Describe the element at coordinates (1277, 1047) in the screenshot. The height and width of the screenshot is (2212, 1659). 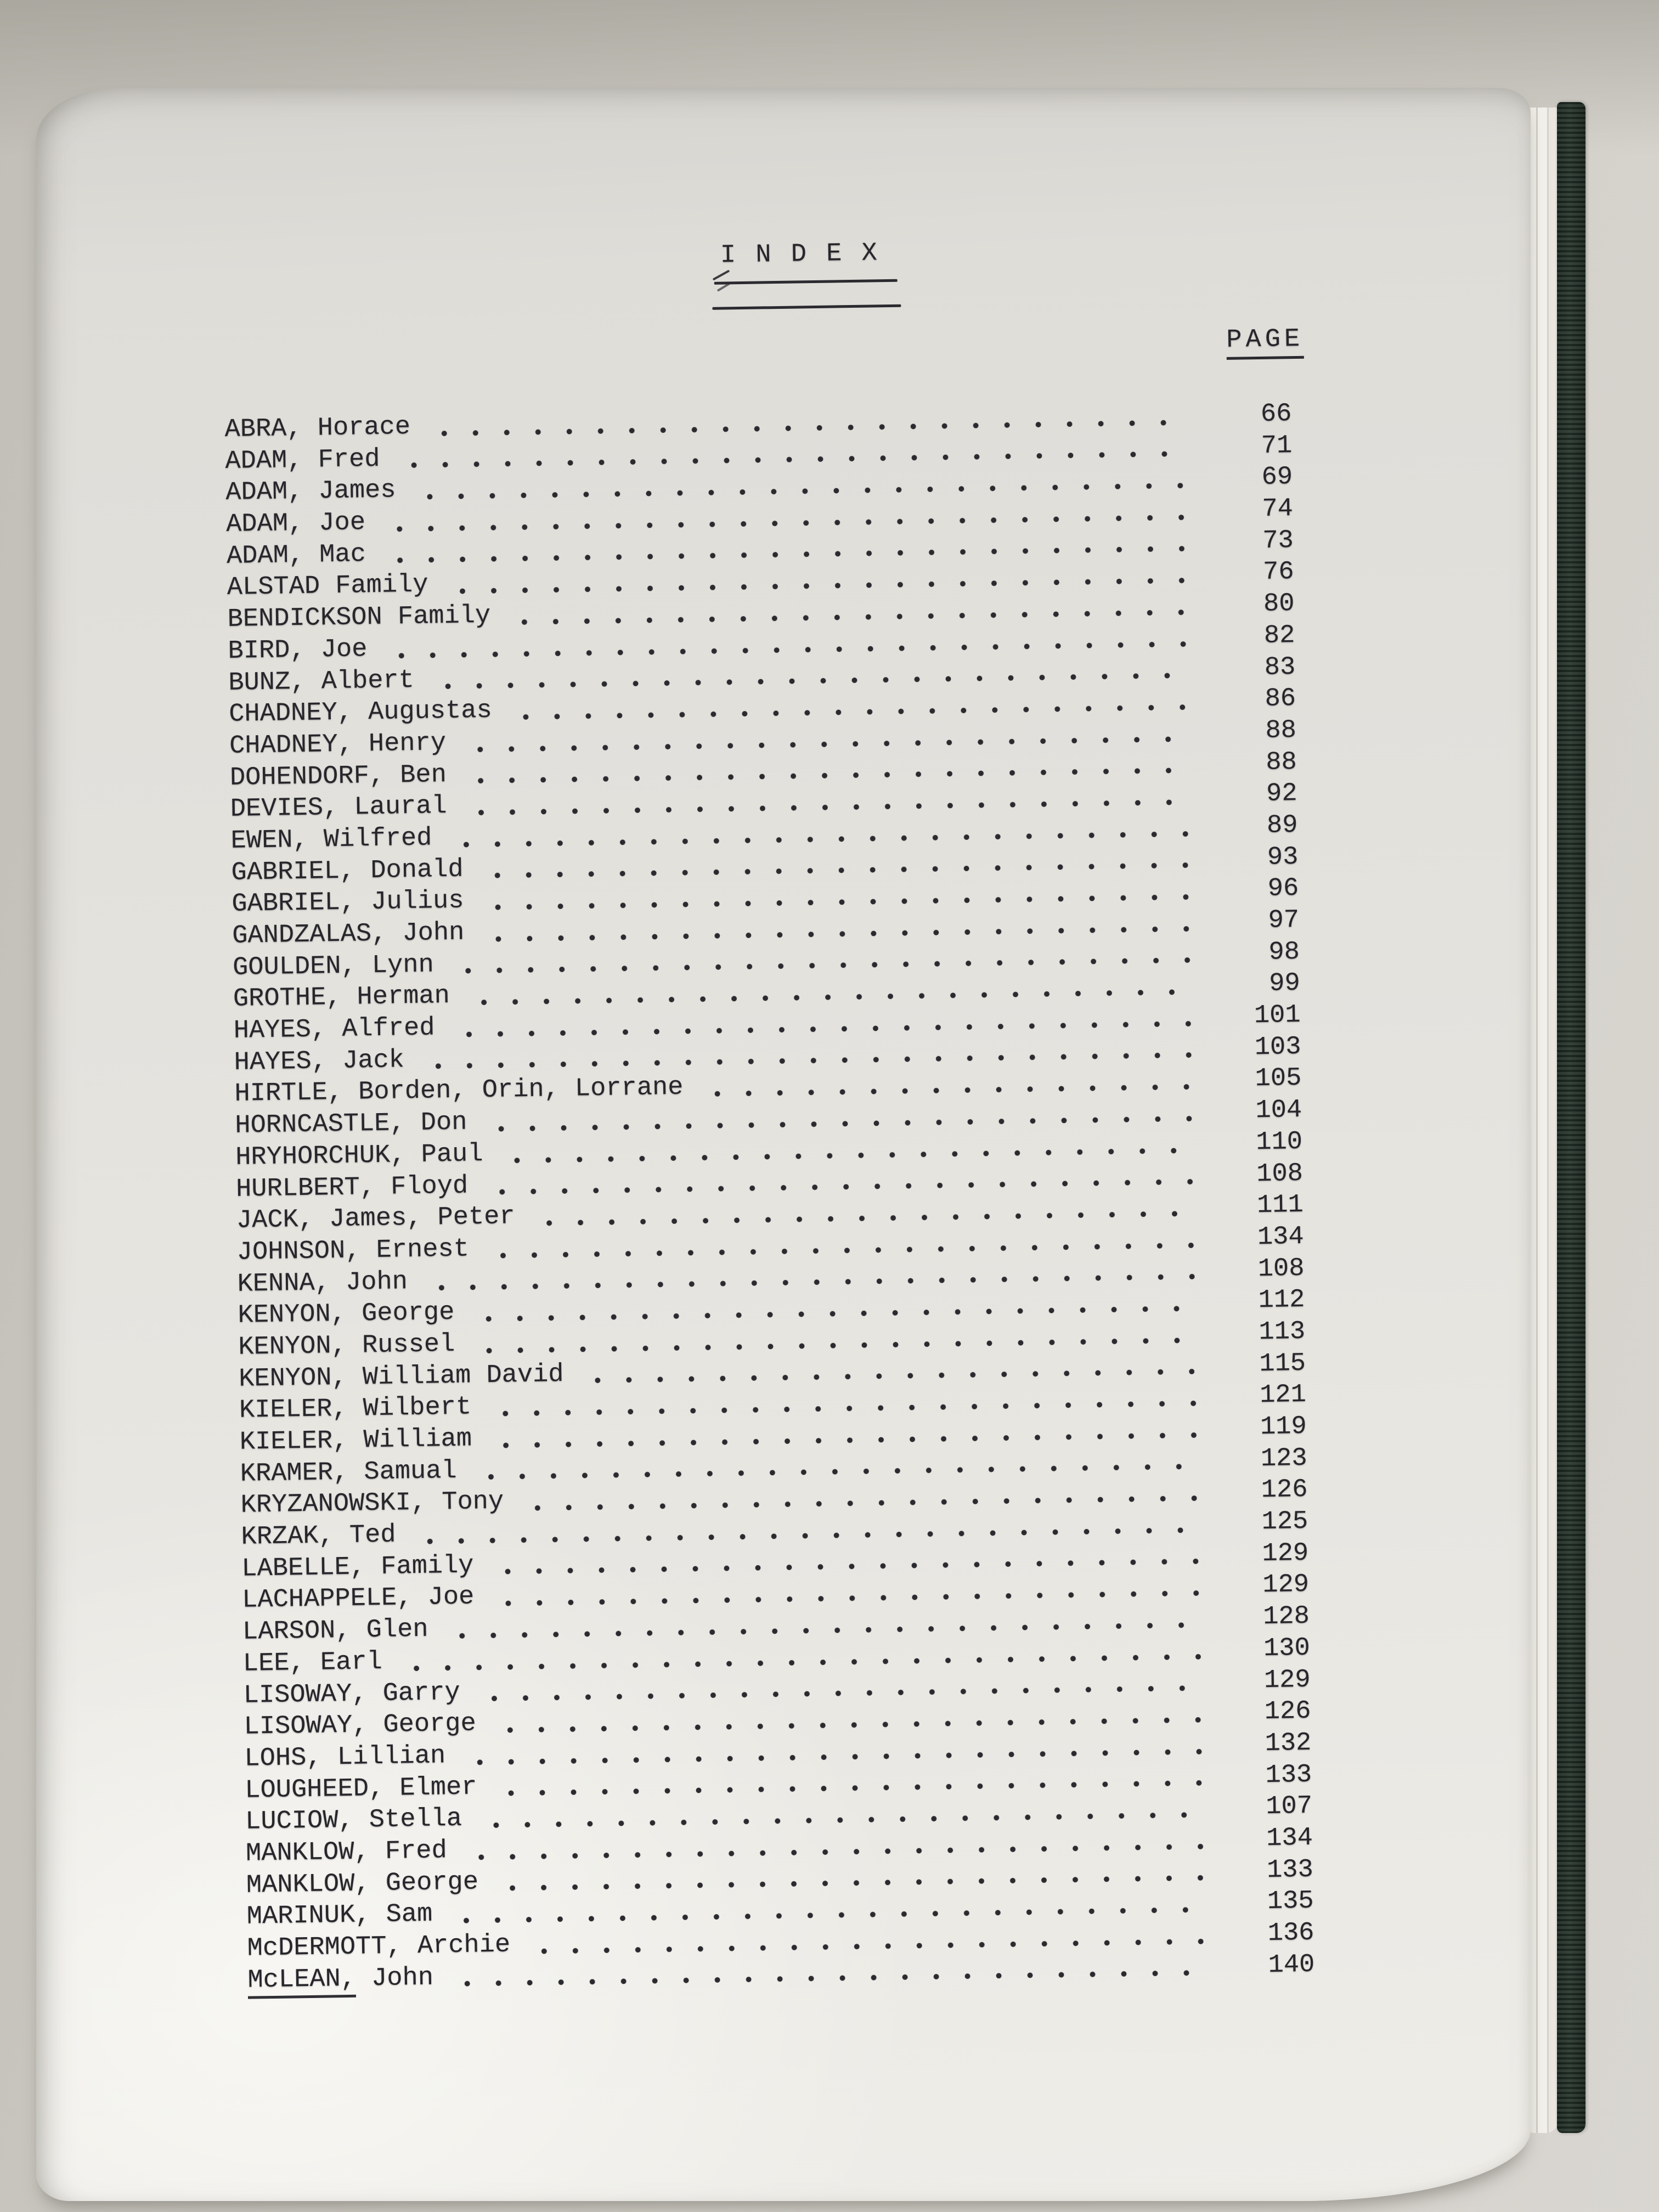
I see `entry-page-number: 103` at that location.